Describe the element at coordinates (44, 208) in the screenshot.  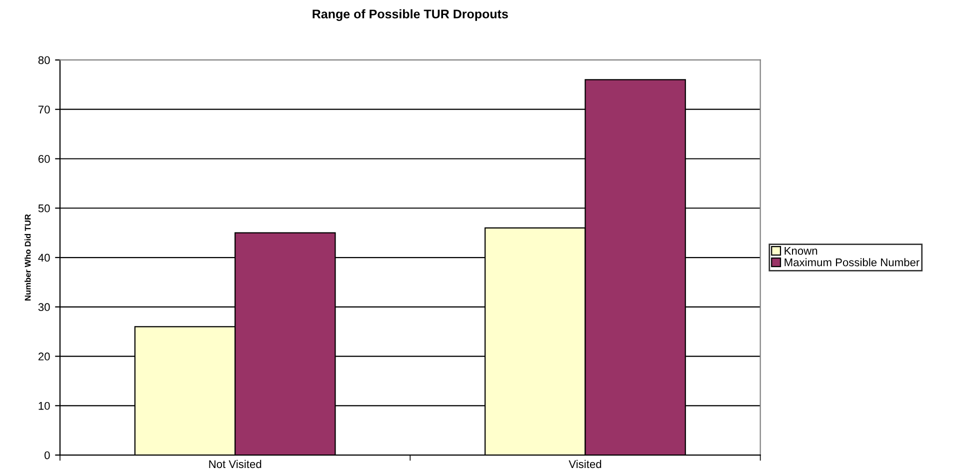
I see `y-tick-label: 50` at that location.